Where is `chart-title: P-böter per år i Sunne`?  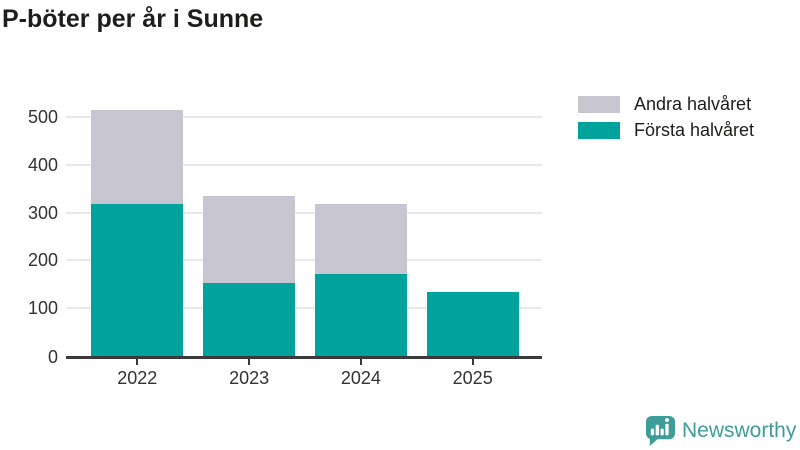 chart-title: P-böter per år i Sunne is located at coordinates (133, 19).